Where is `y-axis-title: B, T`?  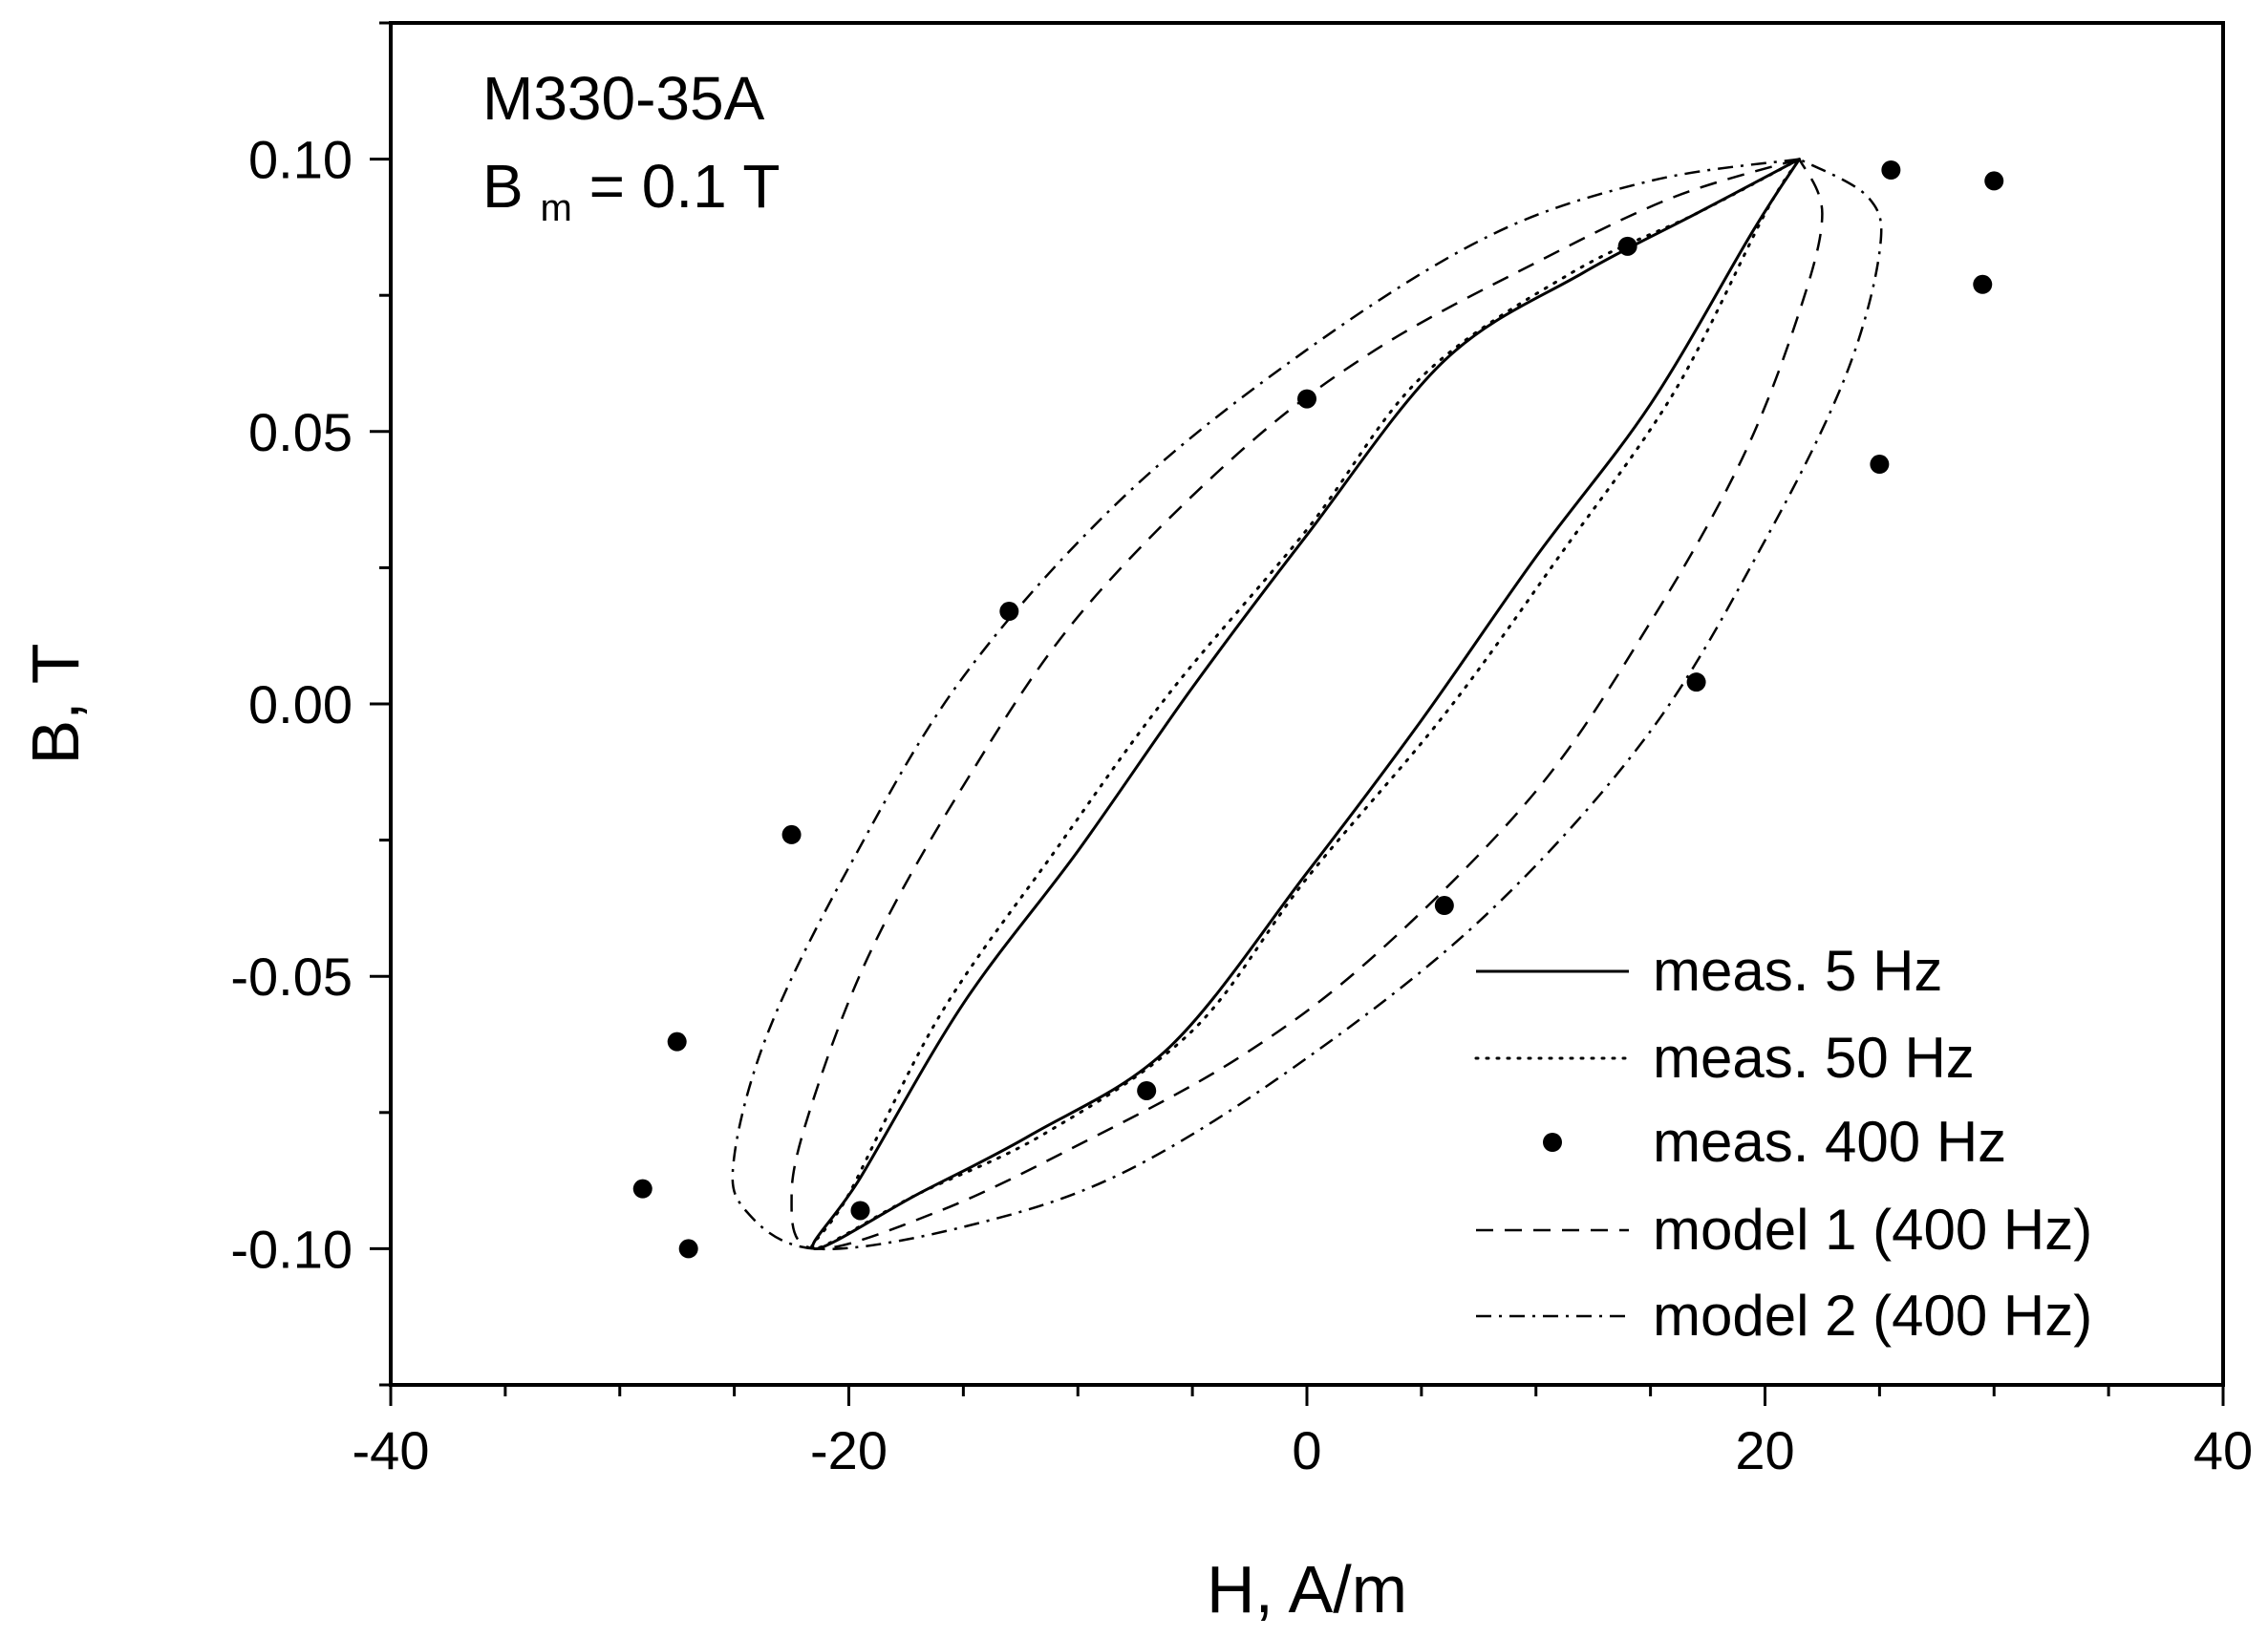 y-axis-title: B, T is located at coordinates (56, 703).